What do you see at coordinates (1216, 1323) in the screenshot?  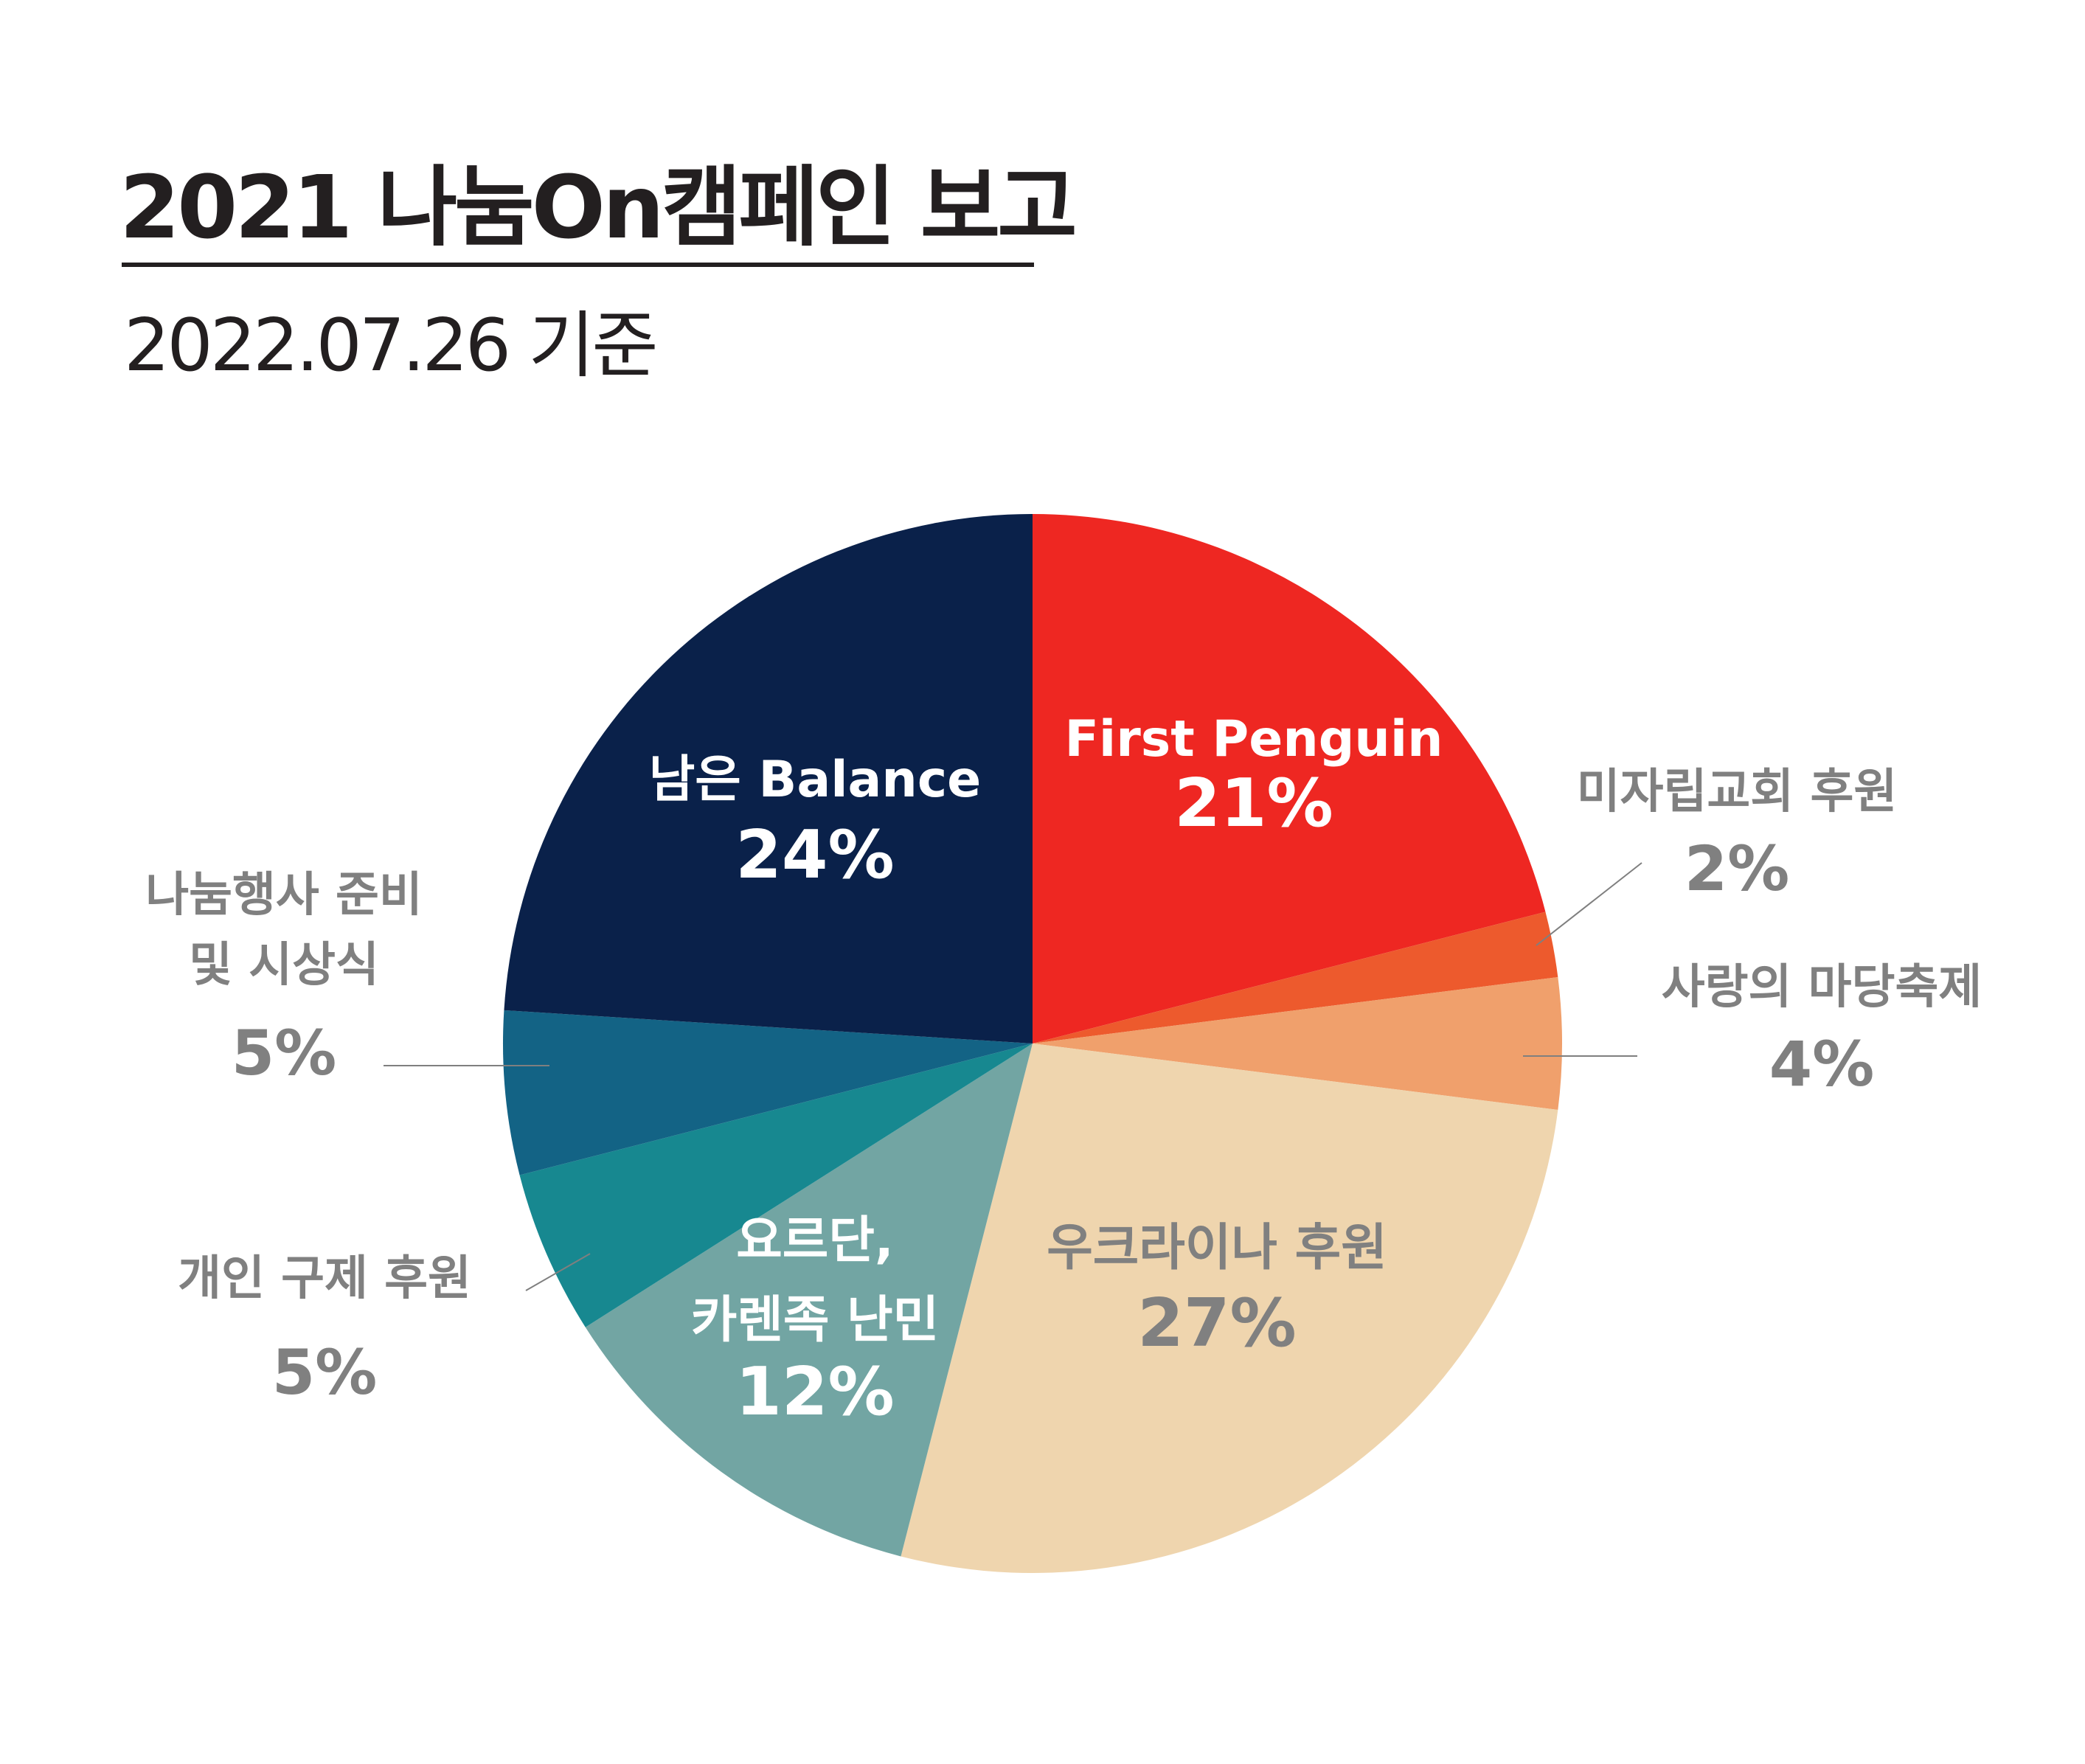 I see `slice-value-4: 27%` at bounding box center [1216, 1323].